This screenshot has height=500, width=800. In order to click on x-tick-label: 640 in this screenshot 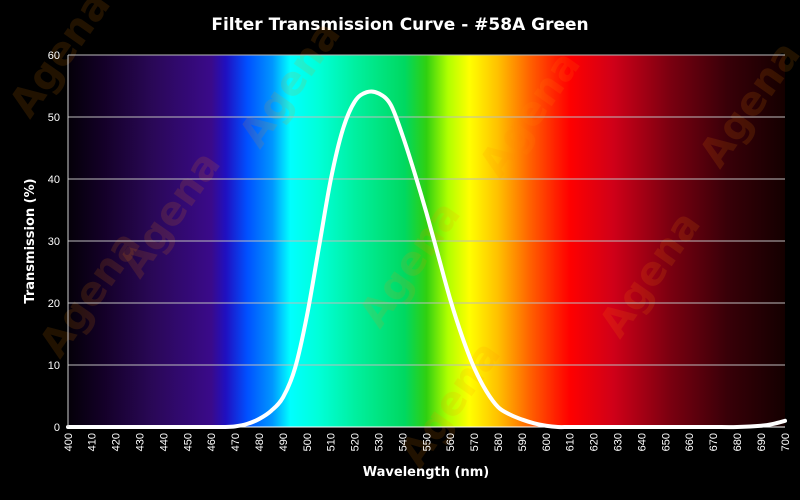, I will do `click(642, 442)`.